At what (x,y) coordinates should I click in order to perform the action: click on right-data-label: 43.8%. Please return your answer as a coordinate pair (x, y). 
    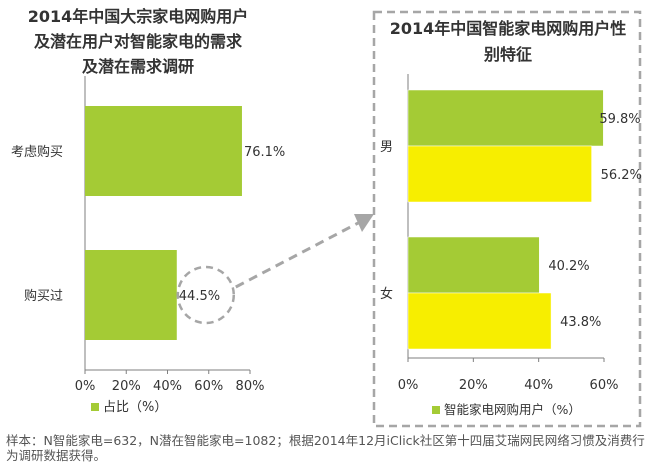
    Looking at the image, I should click on (580, 322).